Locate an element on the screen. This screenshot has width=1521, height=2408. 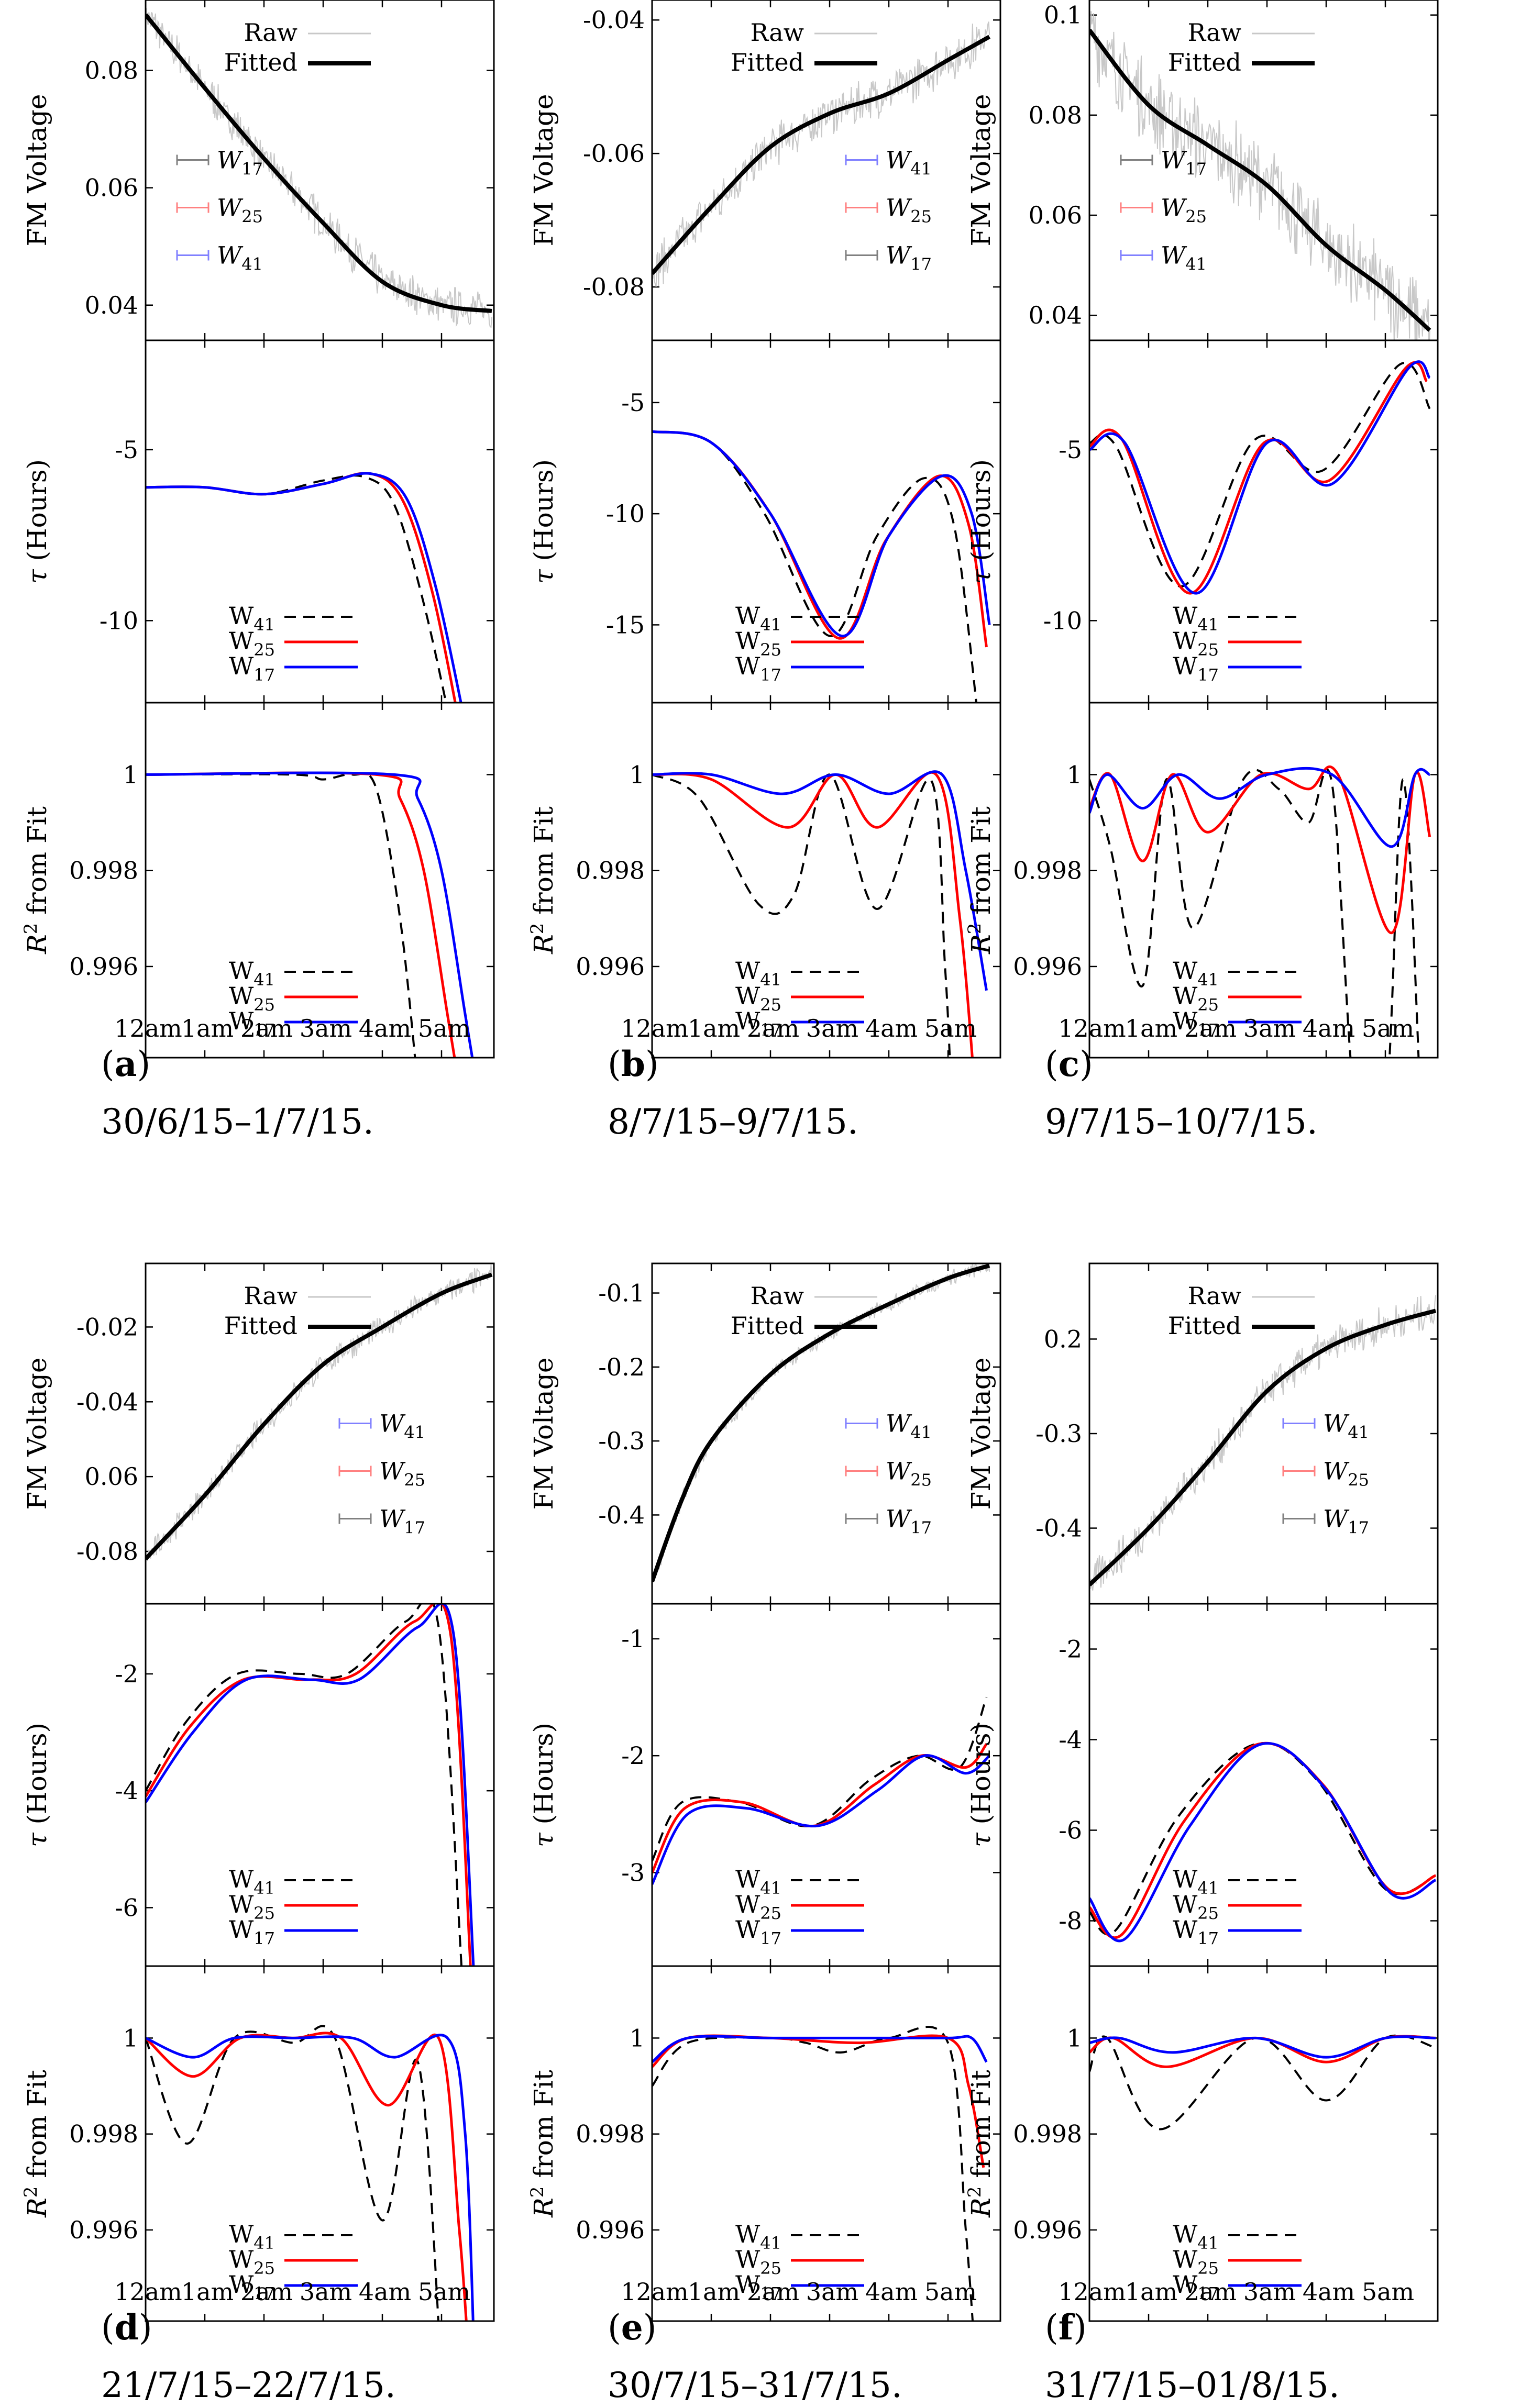
x-tick-label: 5am is located at coordinates (444, 2292).